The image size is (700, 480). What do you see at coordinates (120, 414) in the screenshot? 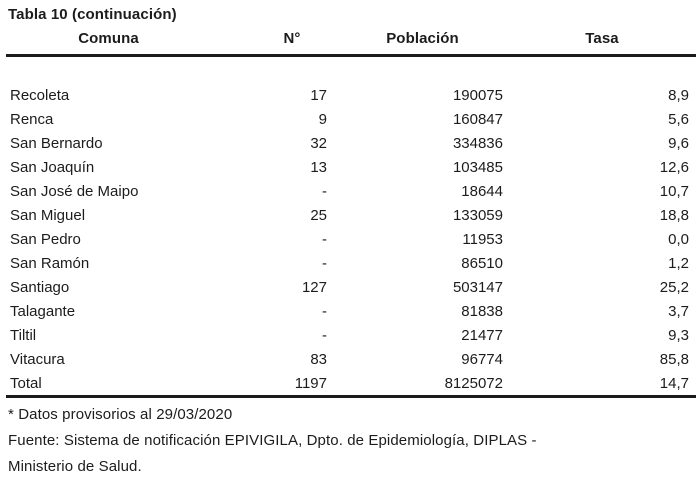
I see `footnote-provisional-data: * Datos provisorios al 29/03/2020` at bounding box center [120, 414].